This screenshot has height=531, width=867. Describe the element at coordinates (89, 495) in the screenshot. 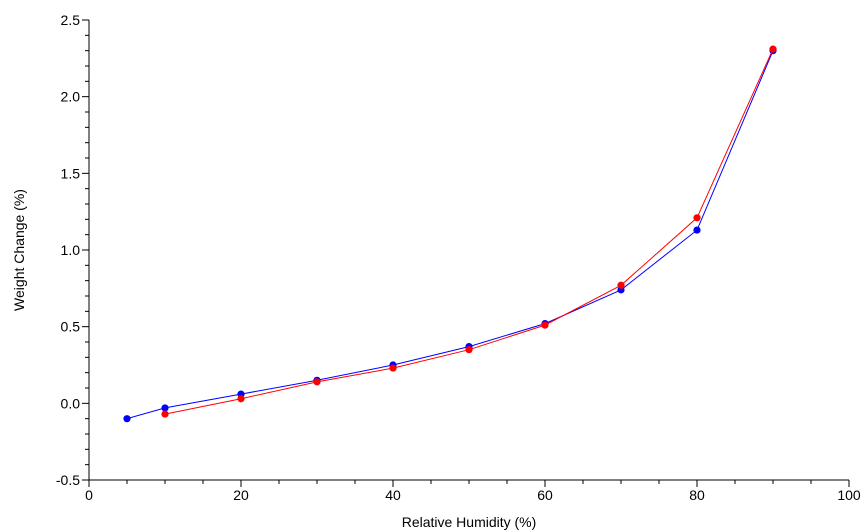

I see `x-tick-label: 0` at that location.